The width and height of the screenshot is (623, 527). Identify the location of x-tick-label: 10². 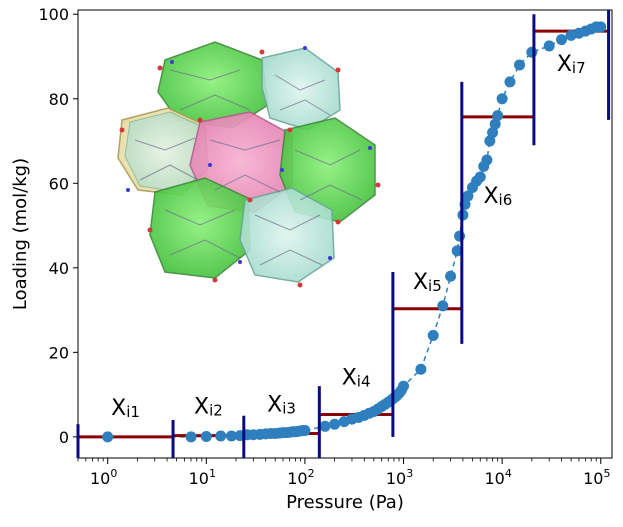
(300, 477).